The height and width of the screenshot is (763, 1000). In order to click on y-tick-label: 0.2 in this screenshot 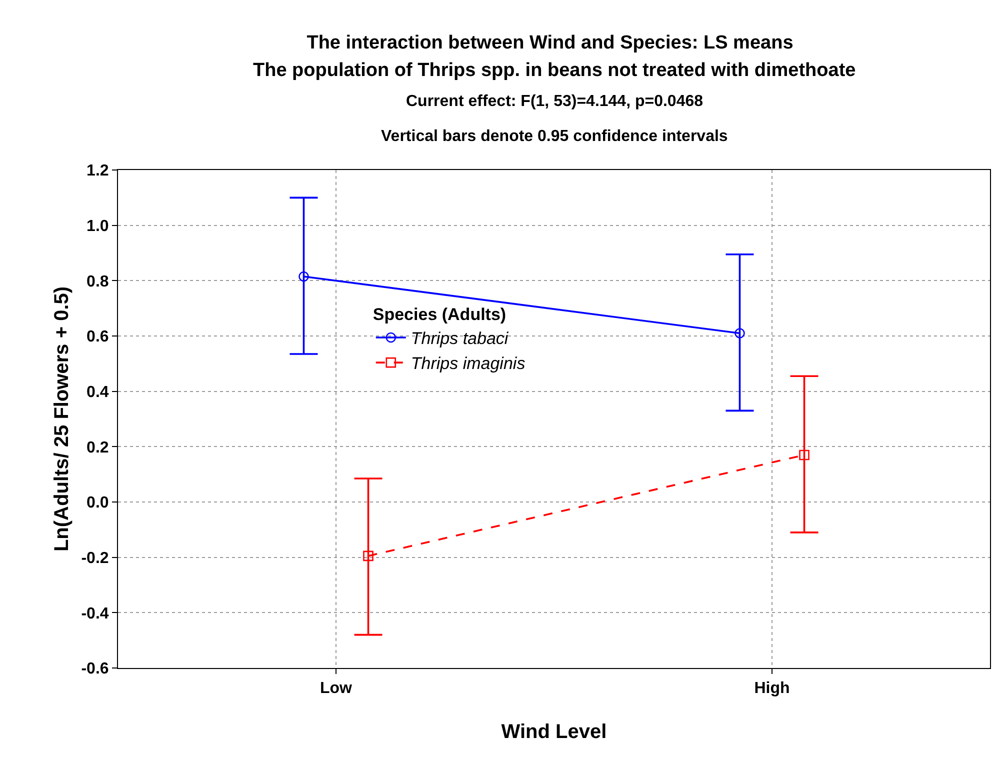, I will do `click(97, 447)`.